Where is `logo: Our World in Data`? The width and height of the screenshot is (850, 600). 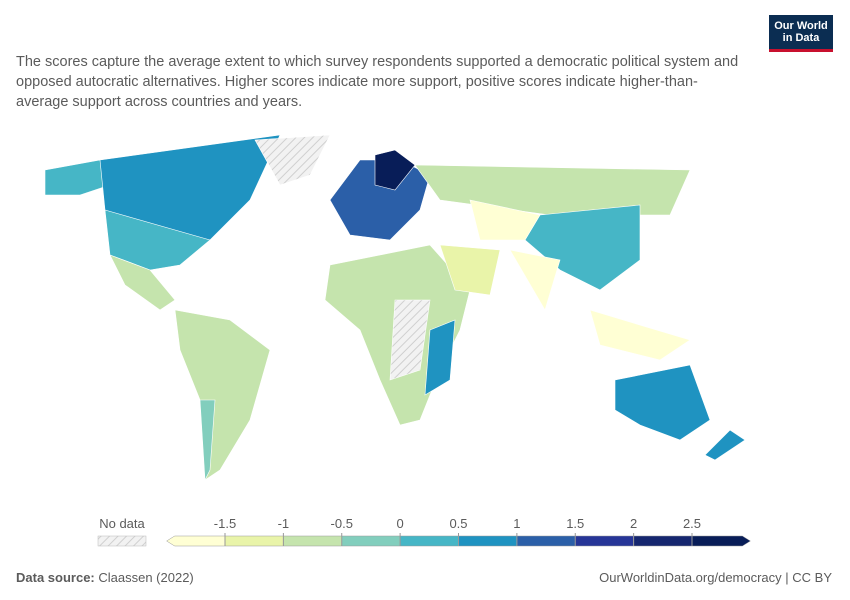 logo: Our World in Data is located at coordinates (801, 33).